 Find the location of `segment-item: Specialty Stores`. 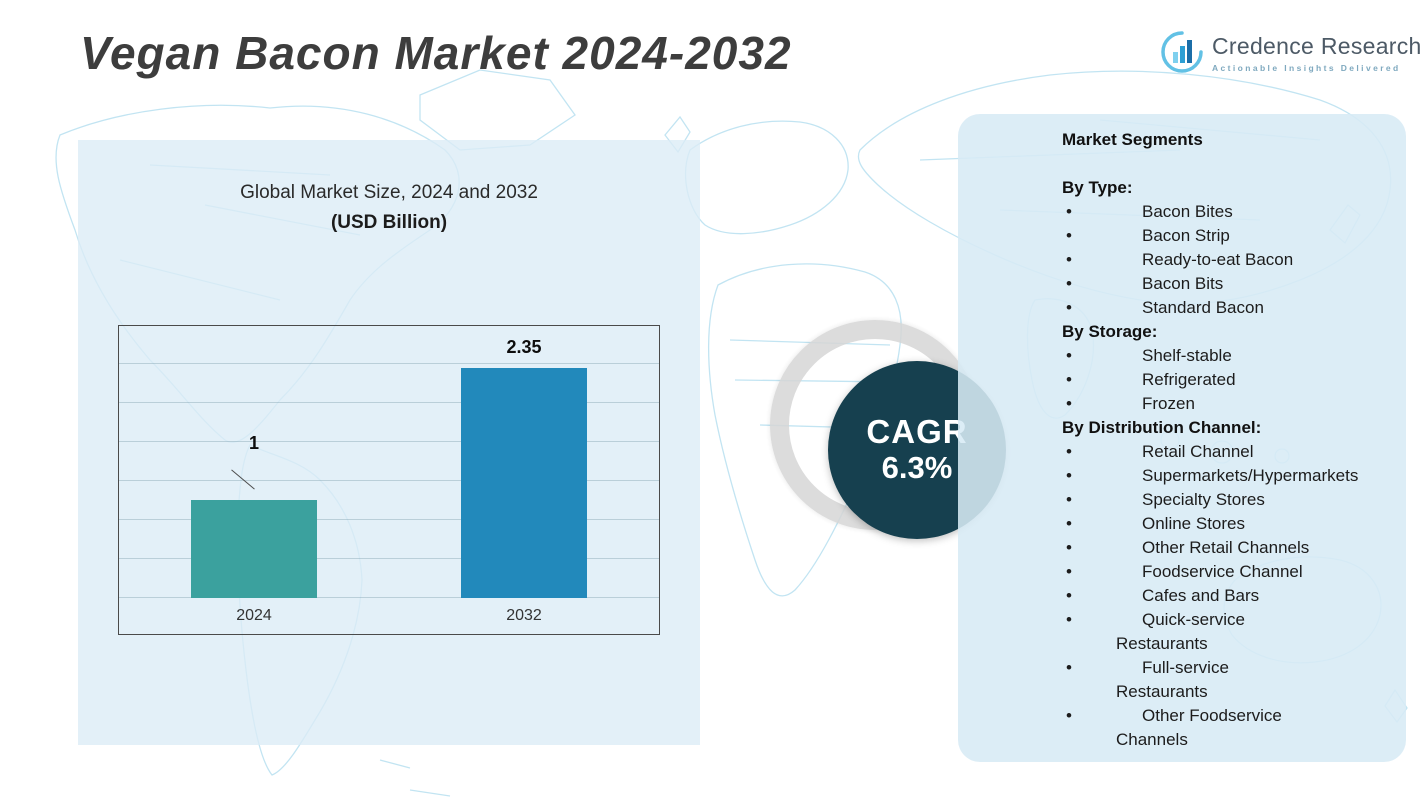

segment-item: Specialty Stores is located at coordinates (1192, 500).